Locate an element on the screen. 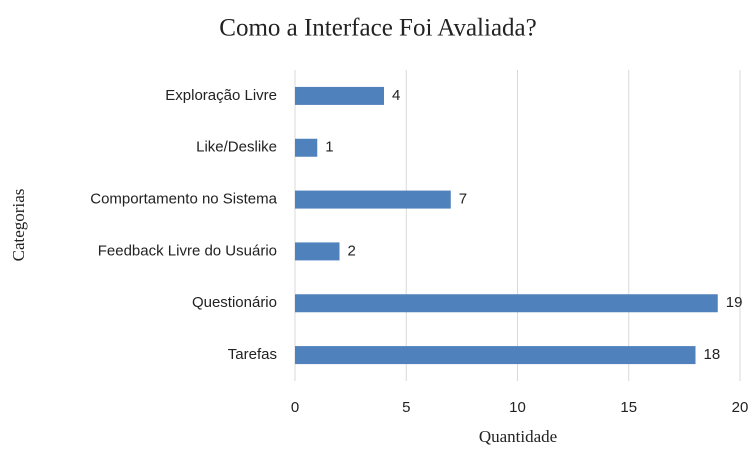  x-tick-label: 15 is located at coordinates (628, 407).